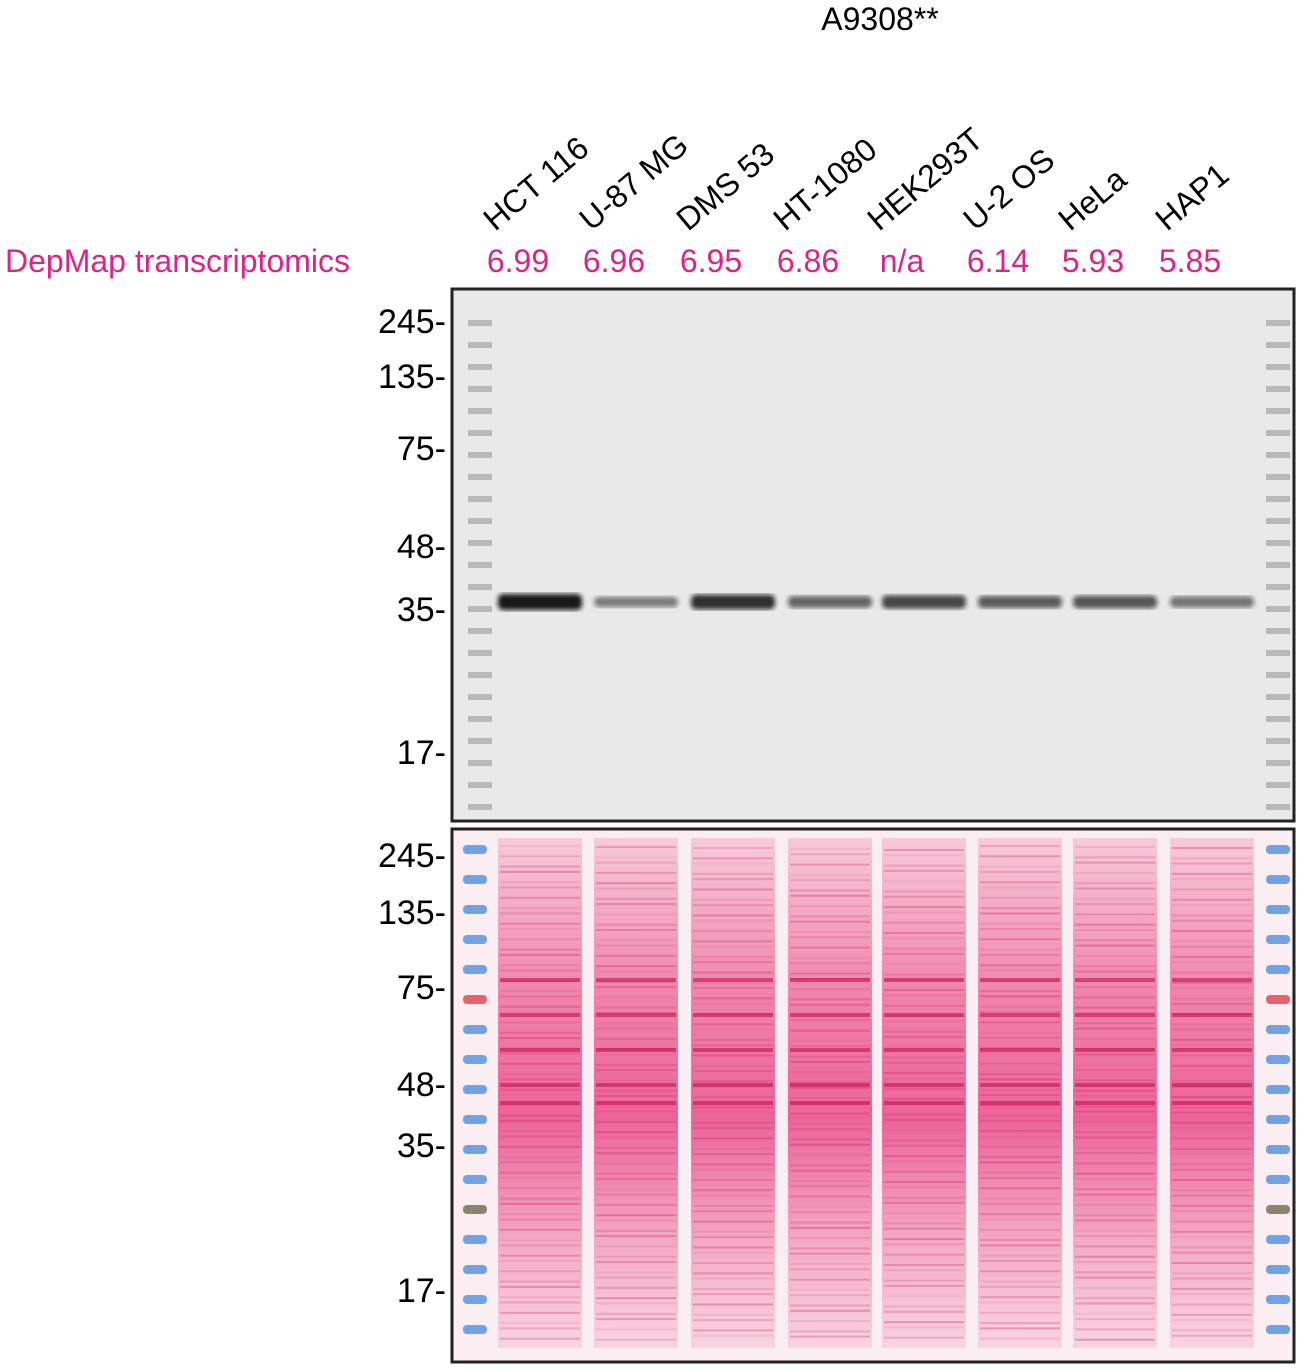  What do you see at coordinates (633, 181) in the screenshot?
I see `lane-label: U-87 MG` at bounding box center [633, 181].